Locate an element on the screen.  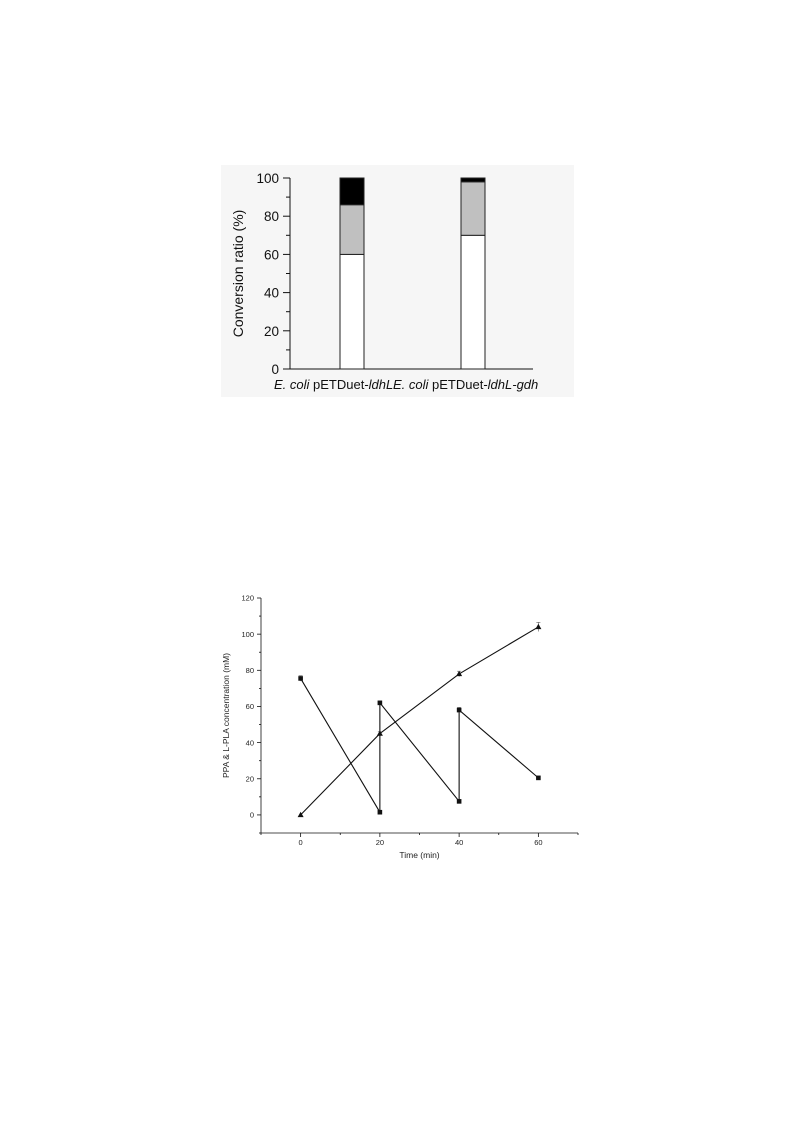
x-tick-label: 20 is located at coordinates (380, 842).